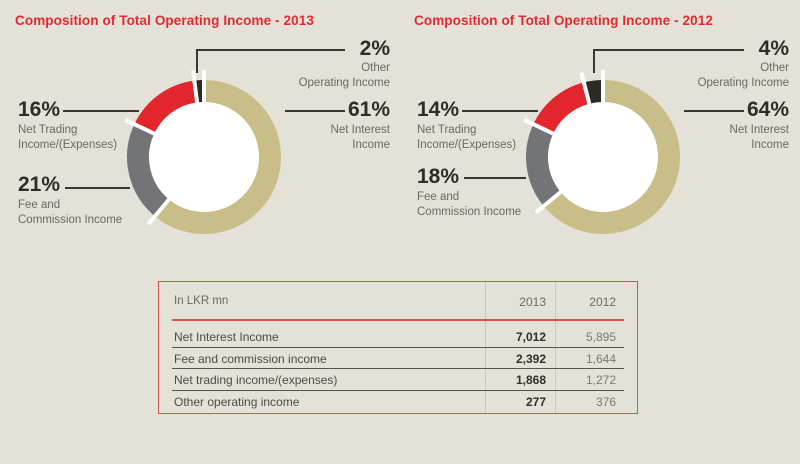 The width and height of the screenshot is (800, 464). I want to click on donut-chart-2012, so click(601, 152).